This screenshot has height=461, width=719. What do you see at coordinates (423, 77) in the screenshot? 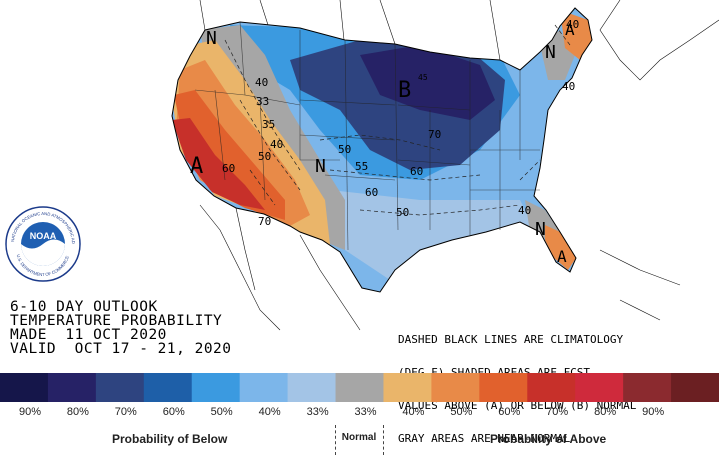
I see `contour-label: 45` at bounding box center [423, 77].